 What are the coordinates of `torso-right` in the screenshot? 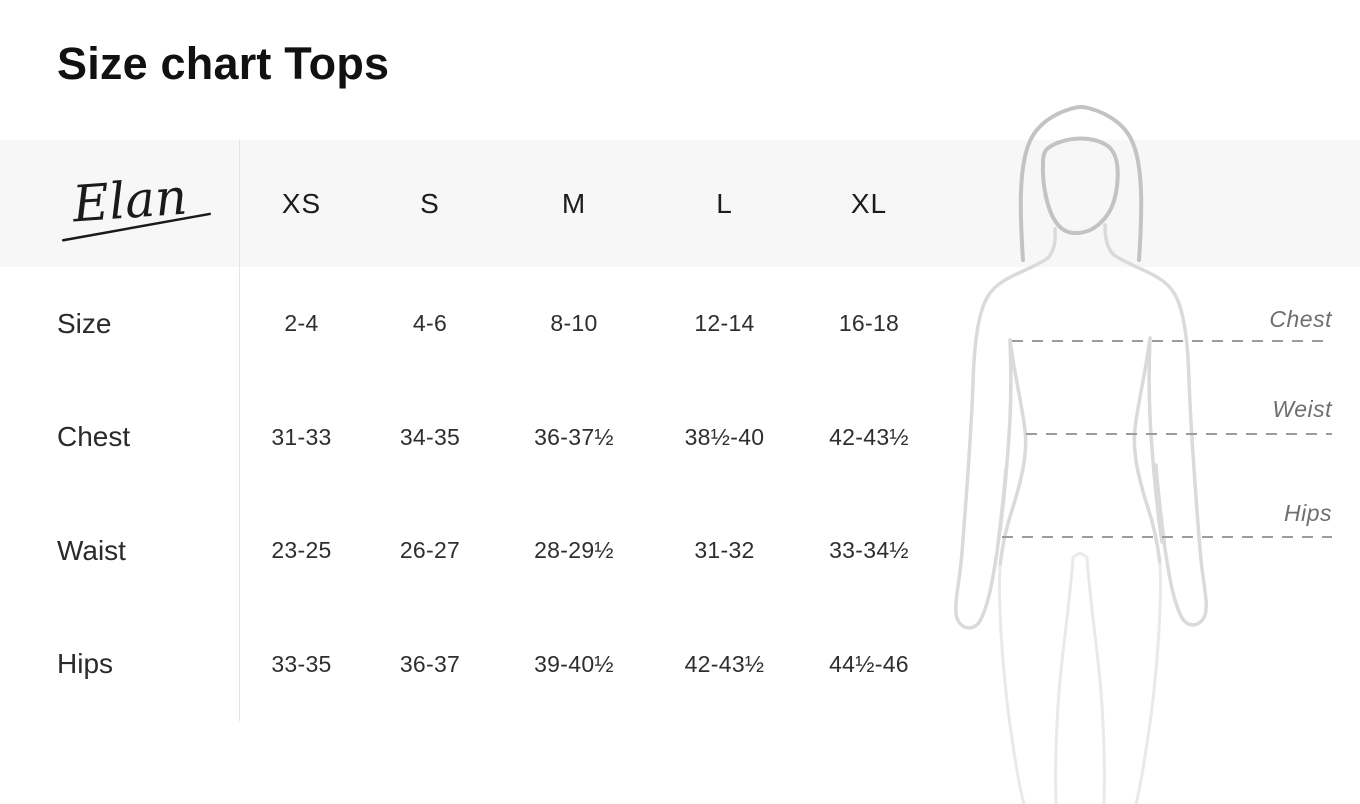 It's located at (1147, 451).